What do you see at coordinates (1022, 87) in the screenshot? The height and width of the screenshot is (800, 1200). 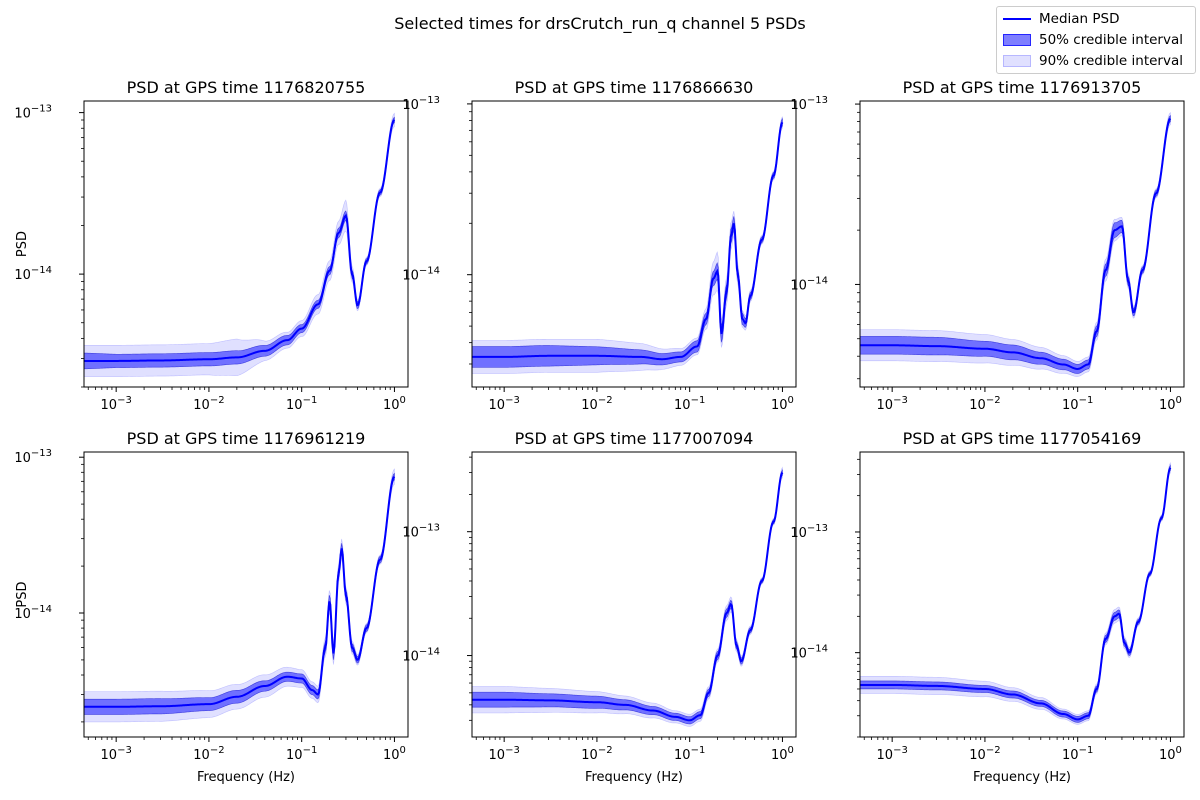 I see `subplot-title: PSD at GPS time 1176913705` at bounding box center [1022, 87].